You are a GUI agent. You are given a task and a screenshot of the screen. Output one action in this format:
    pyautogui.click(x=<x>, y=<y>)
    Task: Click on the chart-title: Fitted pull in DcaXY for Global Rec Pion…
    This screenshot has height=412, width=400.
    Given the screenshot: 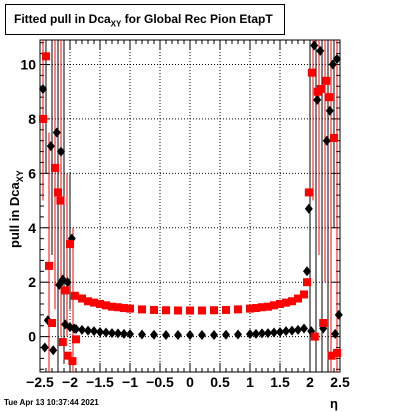 What is the action you would take?
    pyautogui.click(x=145, y=19)
    